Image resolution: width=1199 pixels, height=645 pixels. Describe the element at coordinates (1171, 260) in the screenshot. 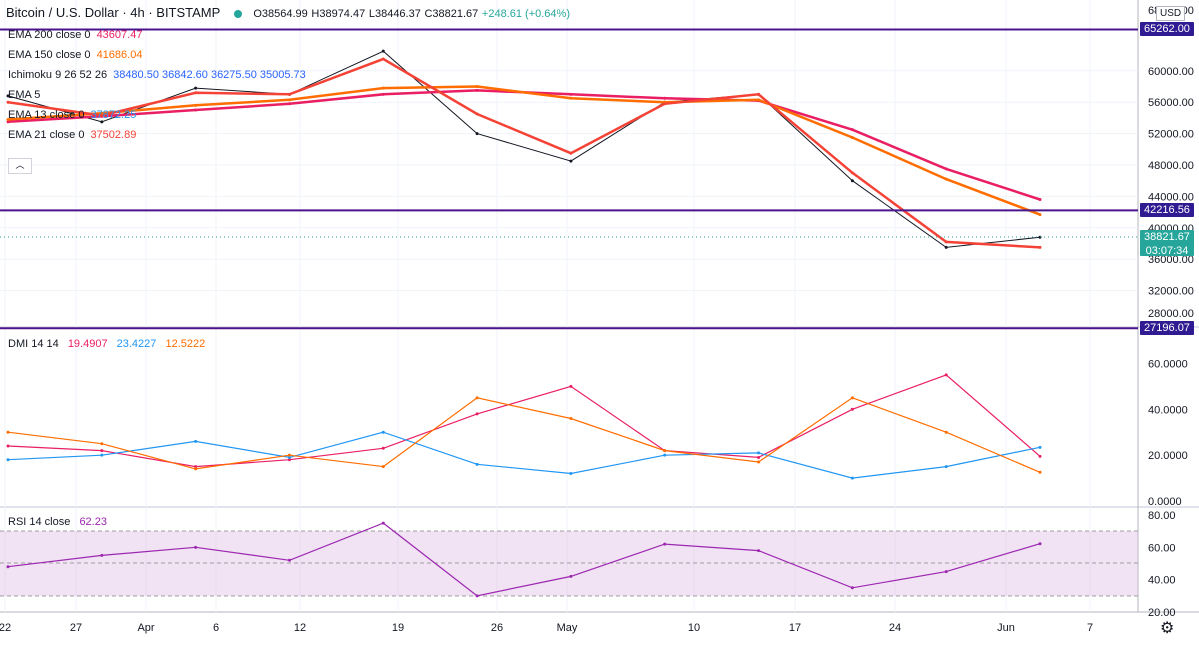

I see `price-axis-label: 36000.00` at that location.